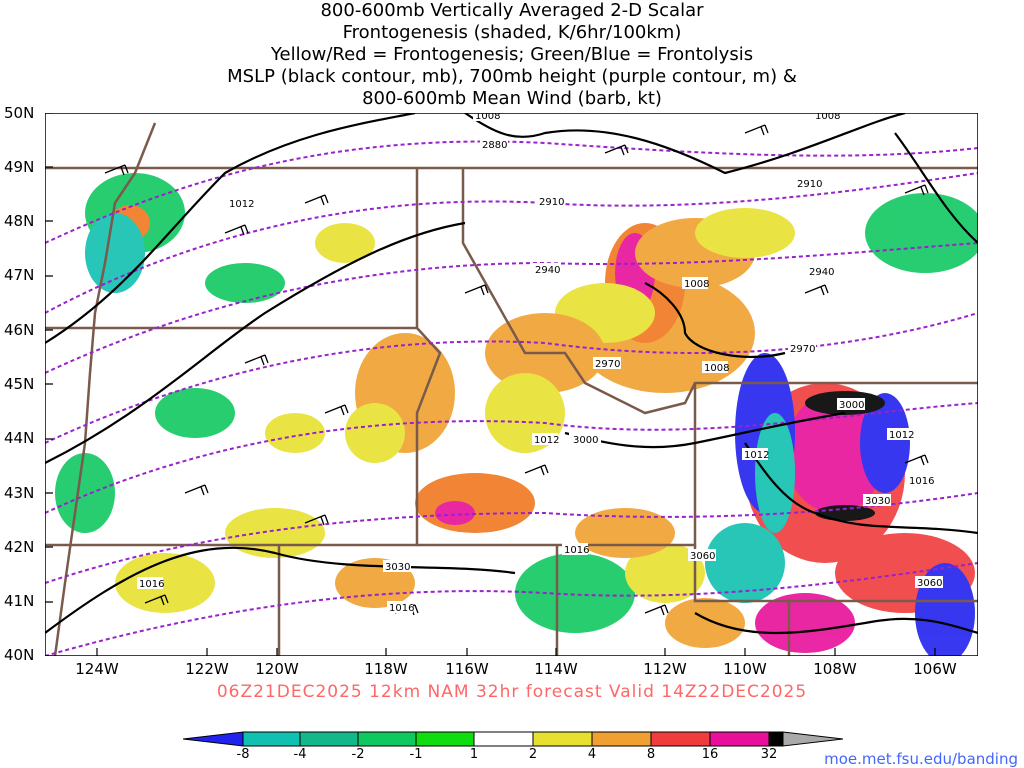 The image size is (1024, 768). I want to click on title-line-1: 800-600mb Vertically Averaged 2-D Scalar, so click(512, 10).